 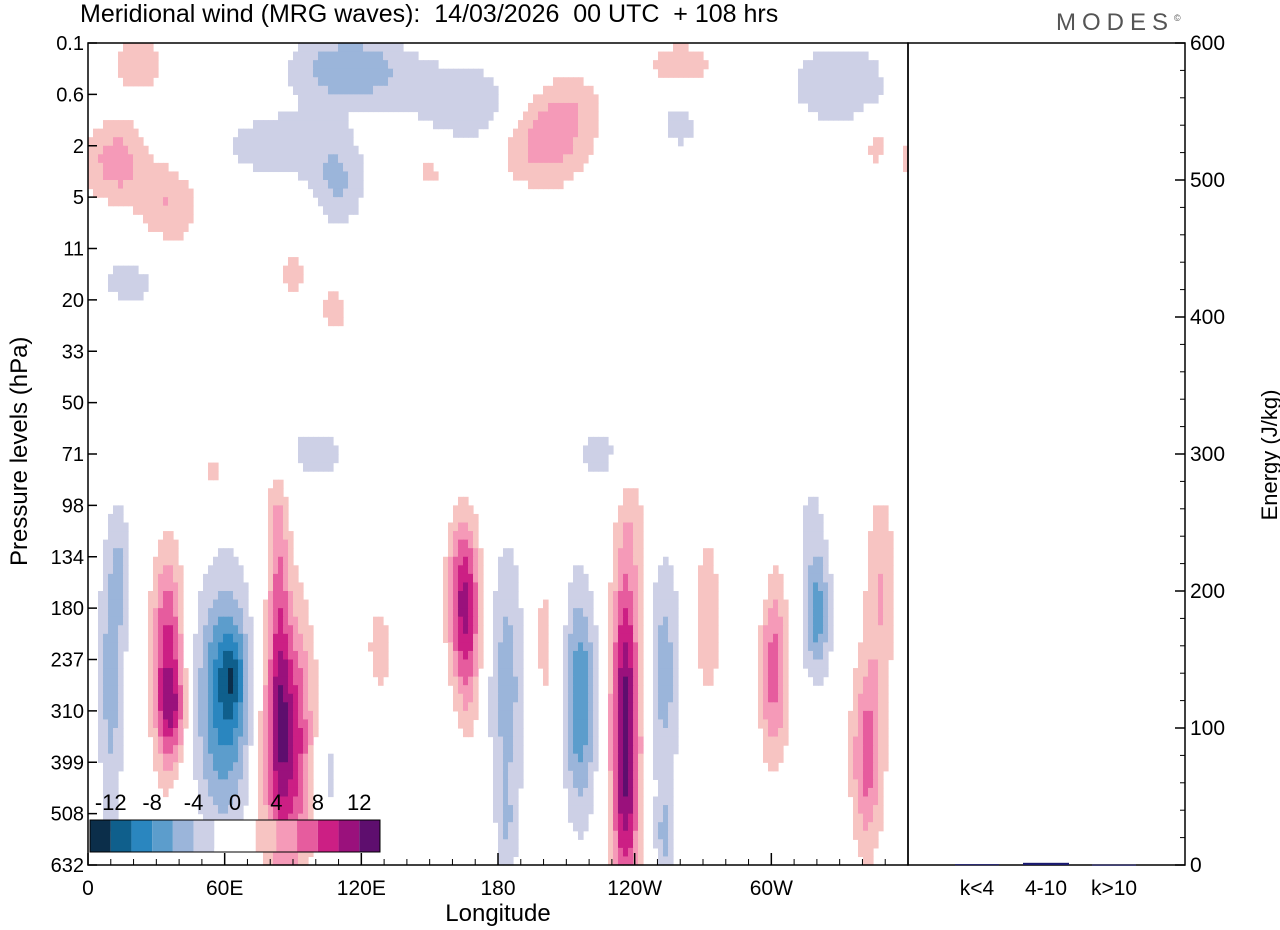 I want to click on y-tick-label: 50, so click(x=73, y=404).